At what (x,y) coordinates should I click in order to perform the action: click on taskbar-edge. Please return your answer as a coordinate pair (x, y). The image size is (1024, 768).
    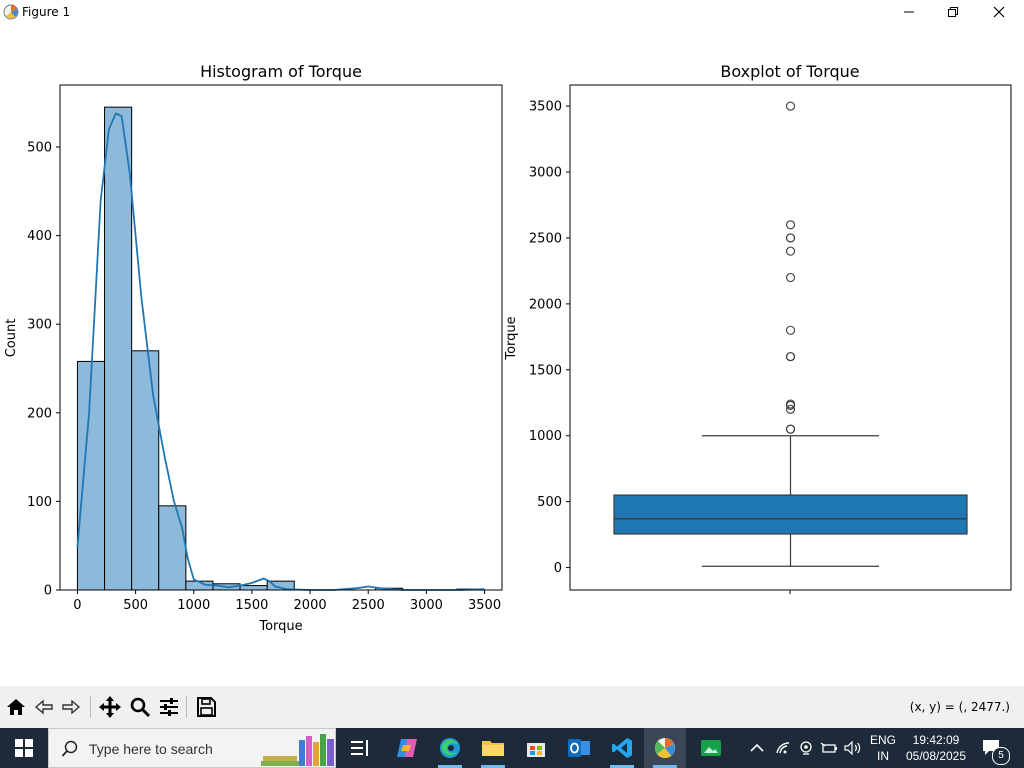
    Looking at the image, I should click on (450, 748).